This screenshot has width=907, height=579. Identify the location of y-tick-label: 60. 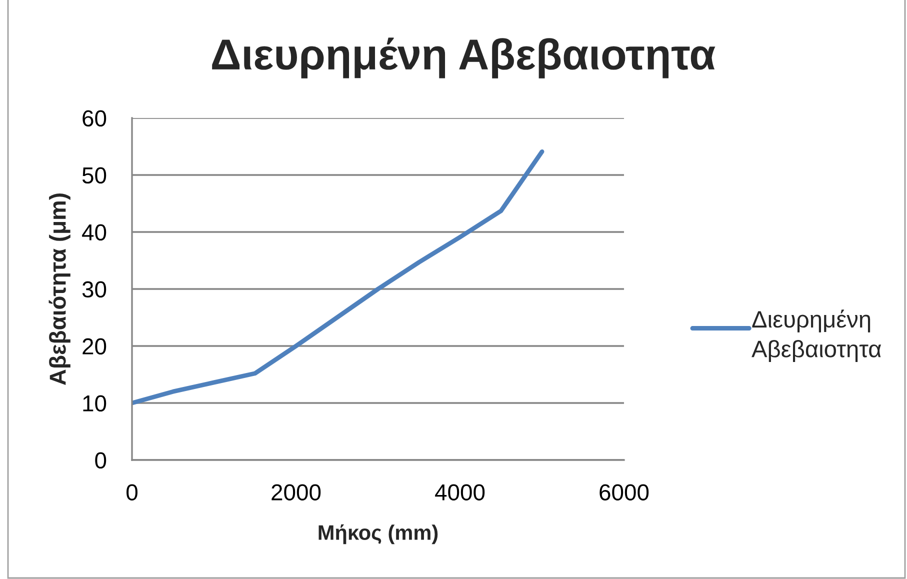
(94, 118).